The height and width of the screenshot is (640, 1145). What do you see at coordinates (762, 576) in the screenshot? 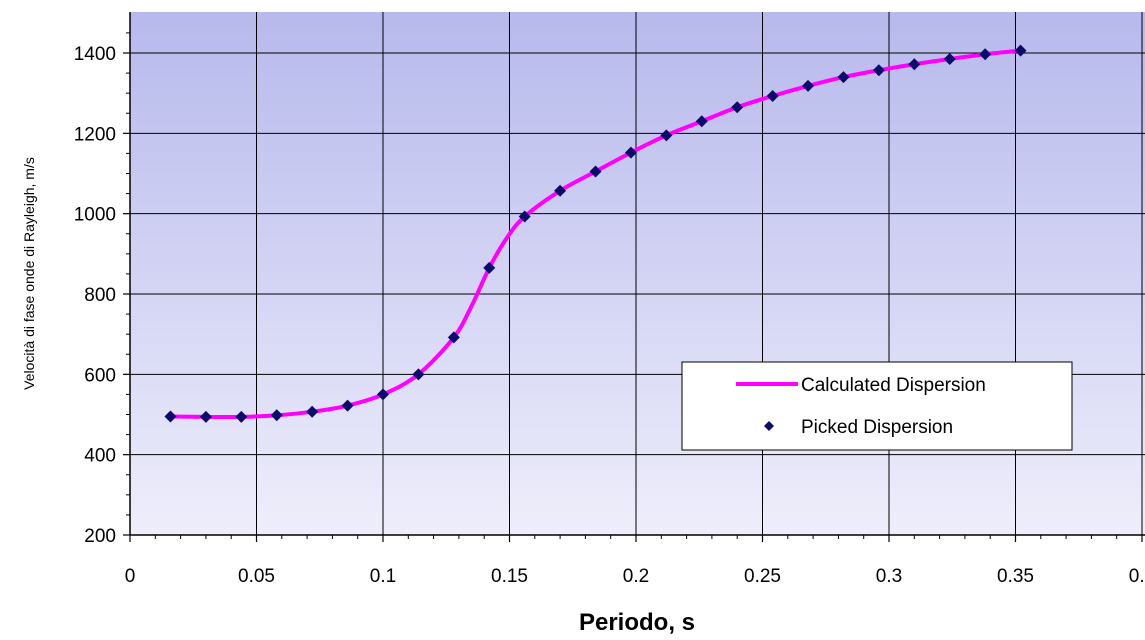
I see `x-tick-label: 0.25` at bounding box center [762, 576].